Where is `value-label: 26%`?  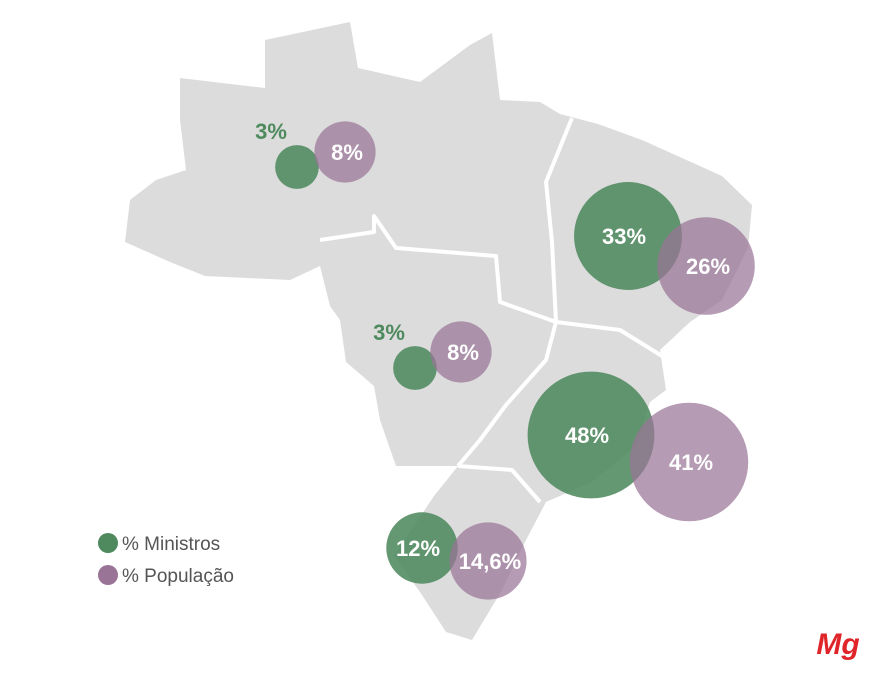
value-label: 26% is located at coordinates (708, 266).